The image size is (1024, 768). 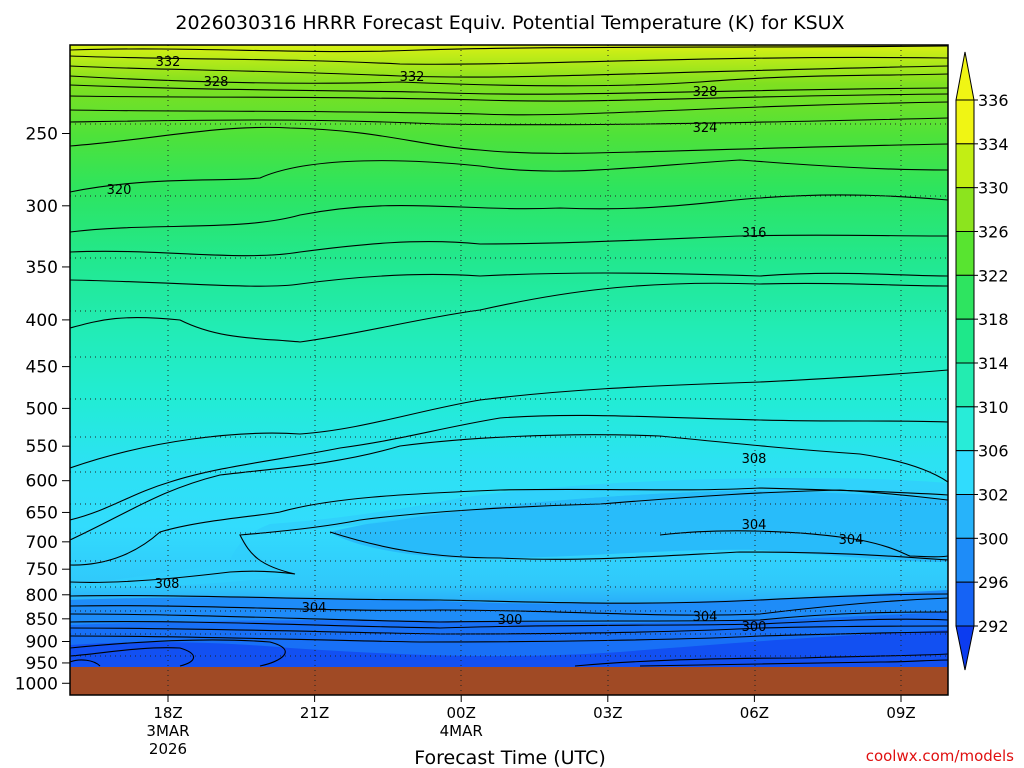 I want to click on y-tick-label: 650, so click(x=42, y=513).